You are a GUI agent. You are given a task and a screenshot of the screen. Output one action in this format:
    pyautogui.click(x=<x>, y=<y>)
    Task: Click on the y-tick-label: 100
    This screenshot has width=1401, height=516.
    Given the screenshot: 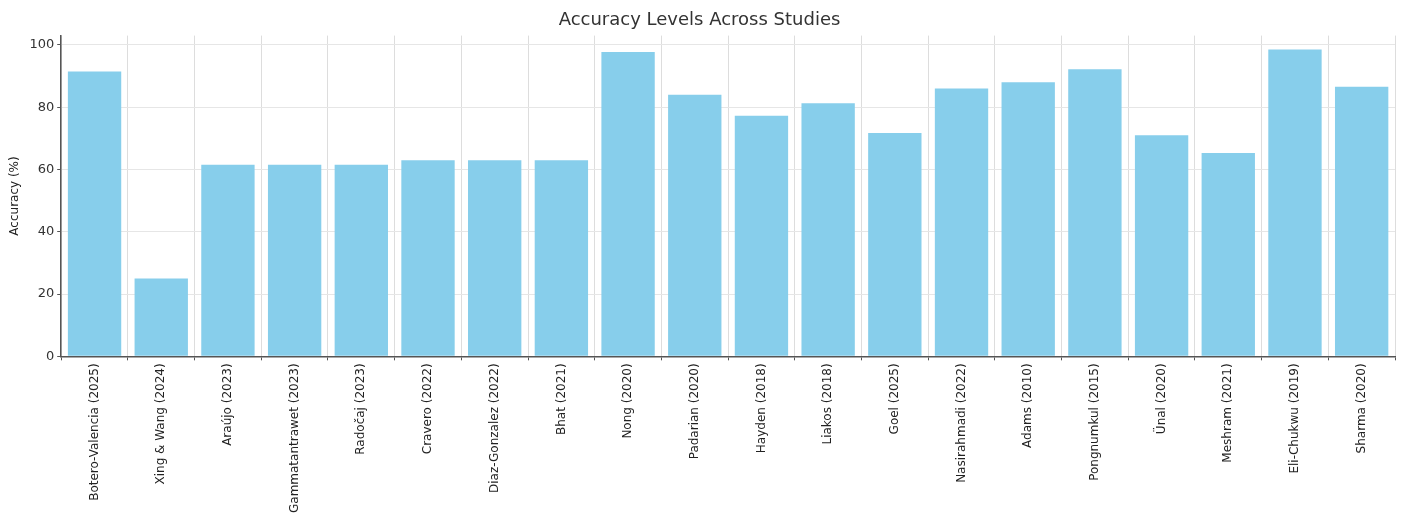 What is the action you would take?
    pyautogui.click(x=42, y=44)
    